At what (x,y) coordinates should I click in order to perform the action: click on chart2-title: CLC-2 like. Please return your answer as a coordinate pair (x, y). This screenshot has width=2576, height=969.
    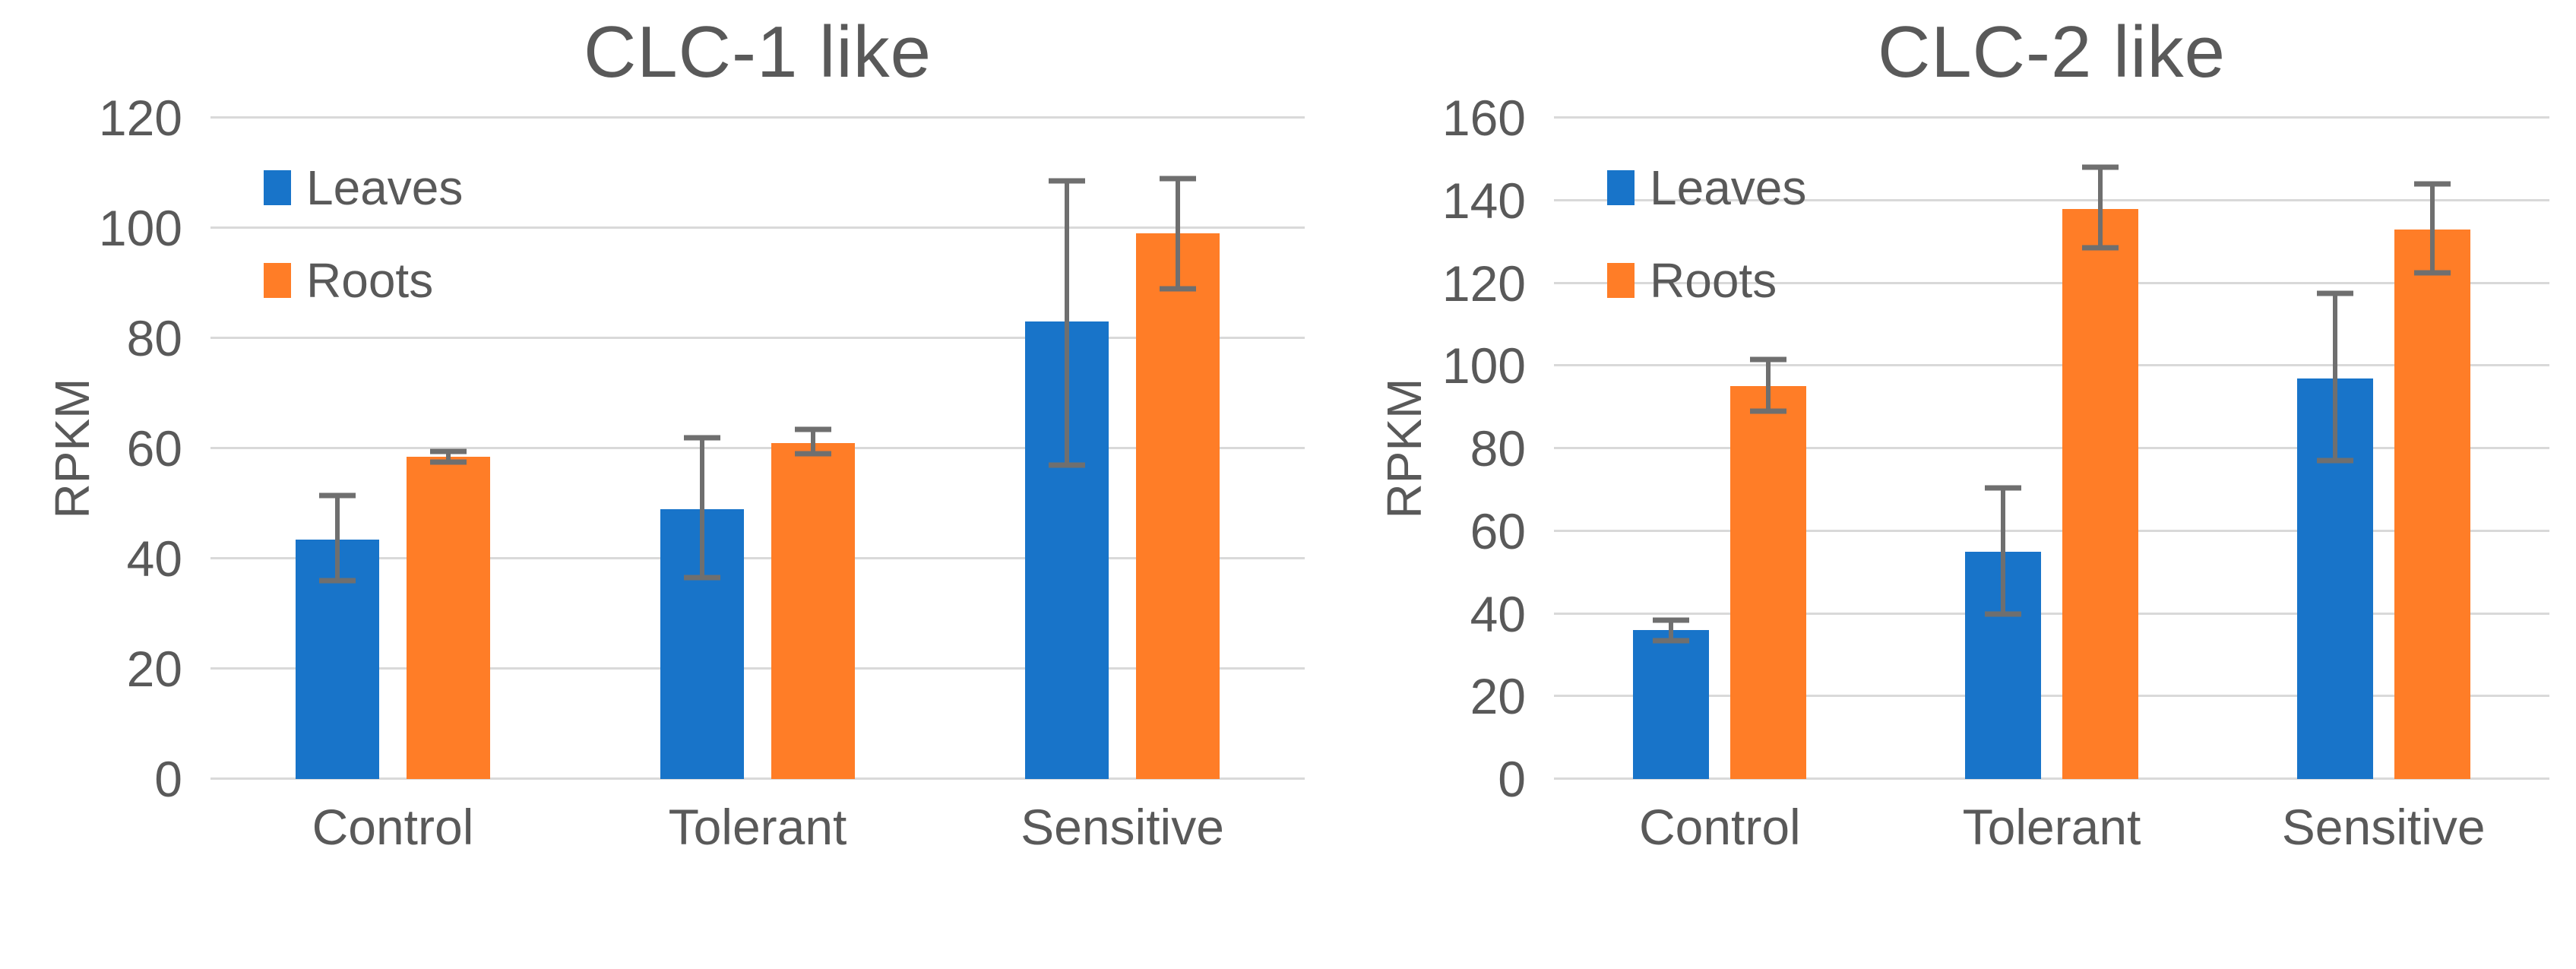
    Looking at the image, I should click on (2051, 52).